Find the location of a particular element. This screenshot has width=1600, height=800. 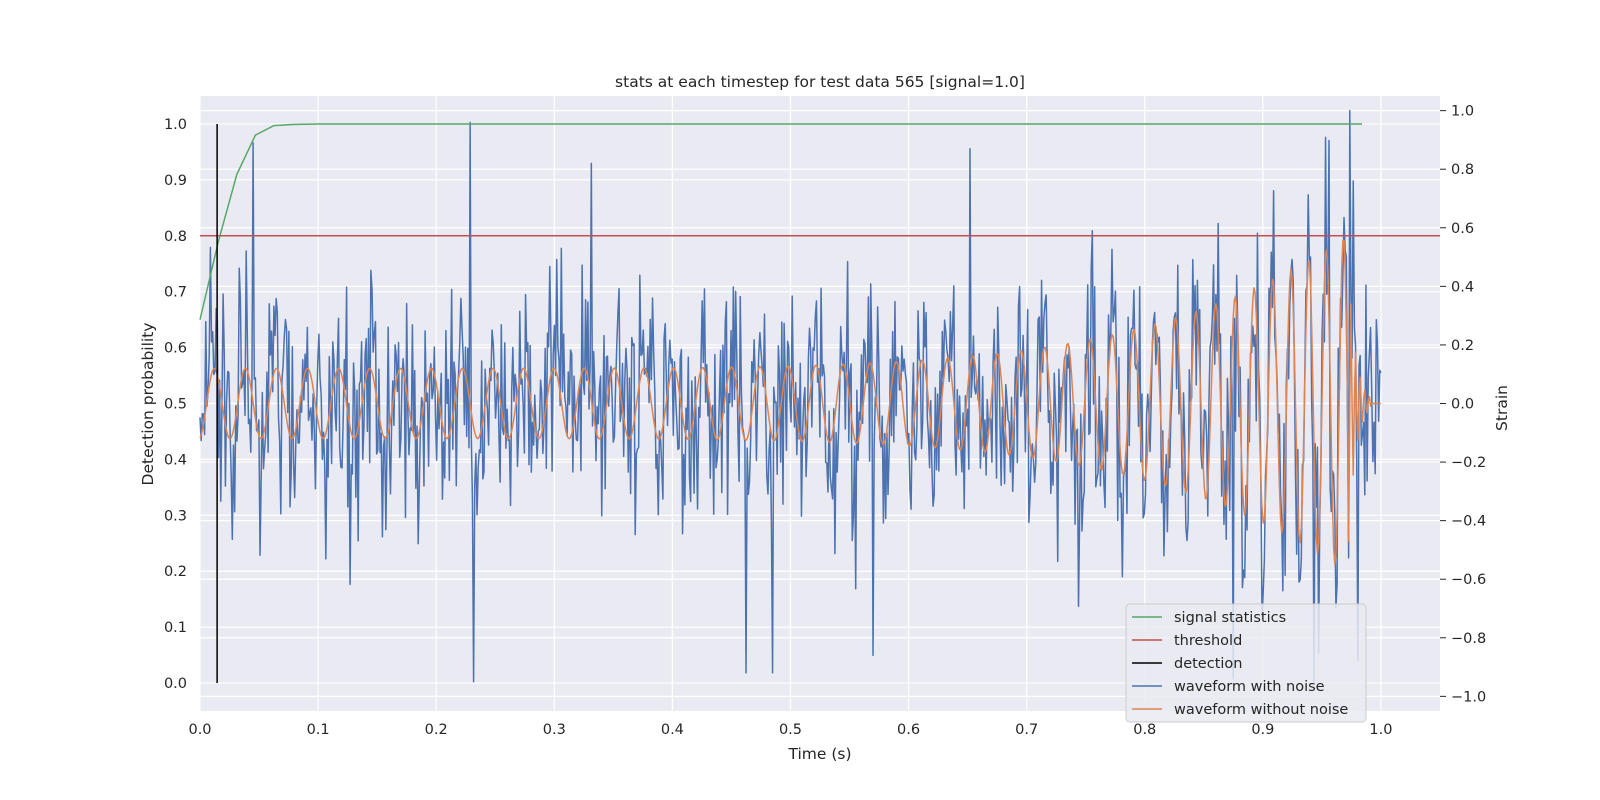

y-tick-label: 0.1 is located at coordinates (175, 628).